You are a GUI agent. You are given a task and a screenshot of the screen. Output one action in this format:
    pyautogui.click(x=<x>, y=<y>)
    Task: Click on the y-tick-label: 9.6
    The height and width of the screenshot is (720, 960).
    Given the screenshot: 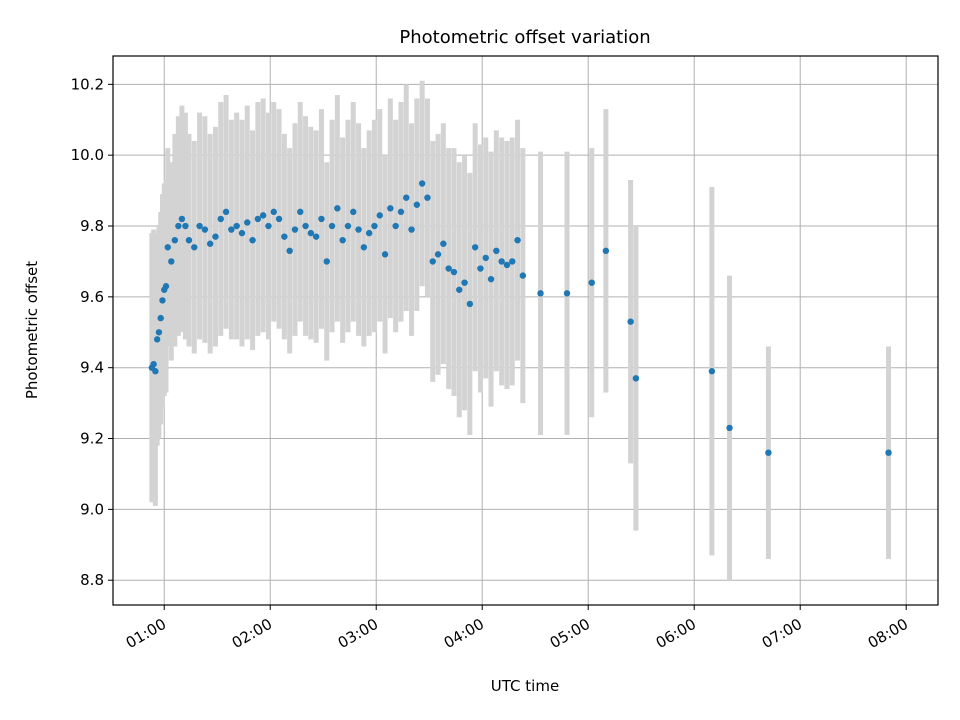 What is the action you would take?
    pyautogui.click(x=92, y=297)
    